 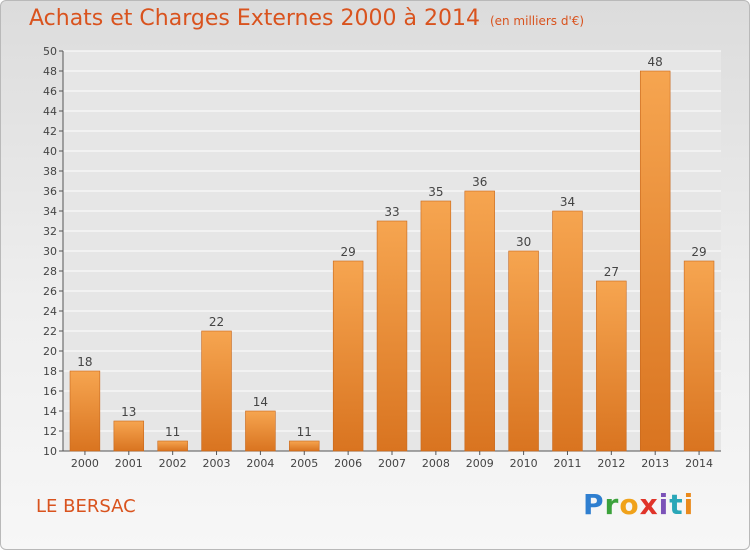 I want to click on x-tick-label-2008: 2008, so click(x=436, y=463).